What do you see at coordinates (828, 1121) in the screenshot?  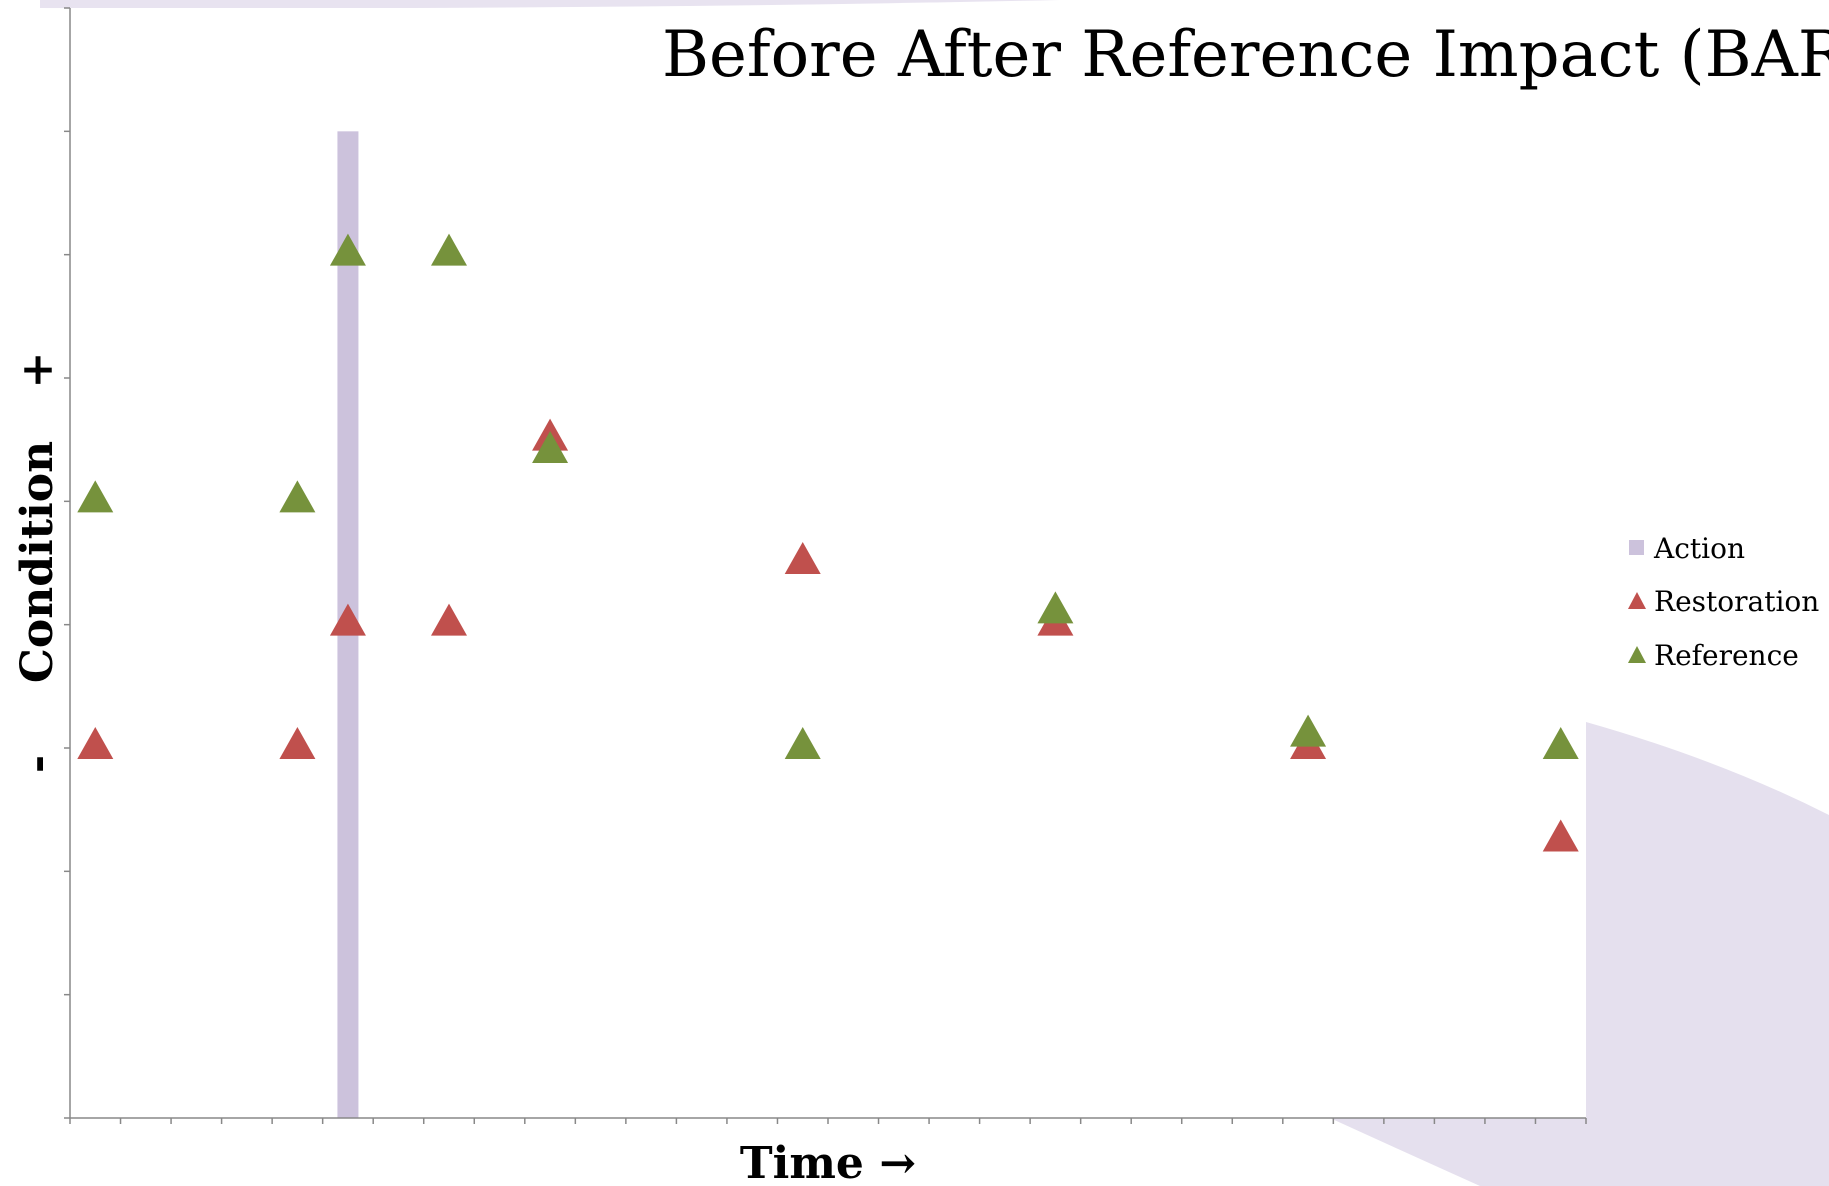 I see `x-ticks` at bounding box center [828, 1121].